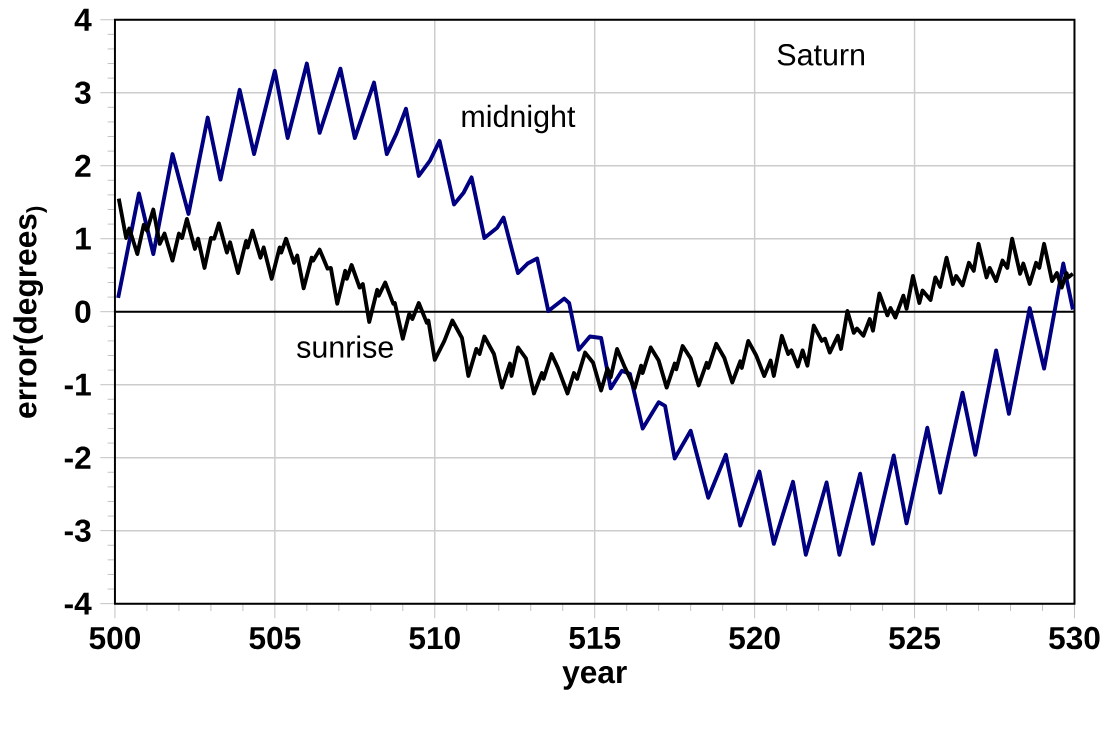 This screenshot has height=733, width=1109. I want to click on y-axis-title: error(degrees$_{)}$, so click(30, 312).